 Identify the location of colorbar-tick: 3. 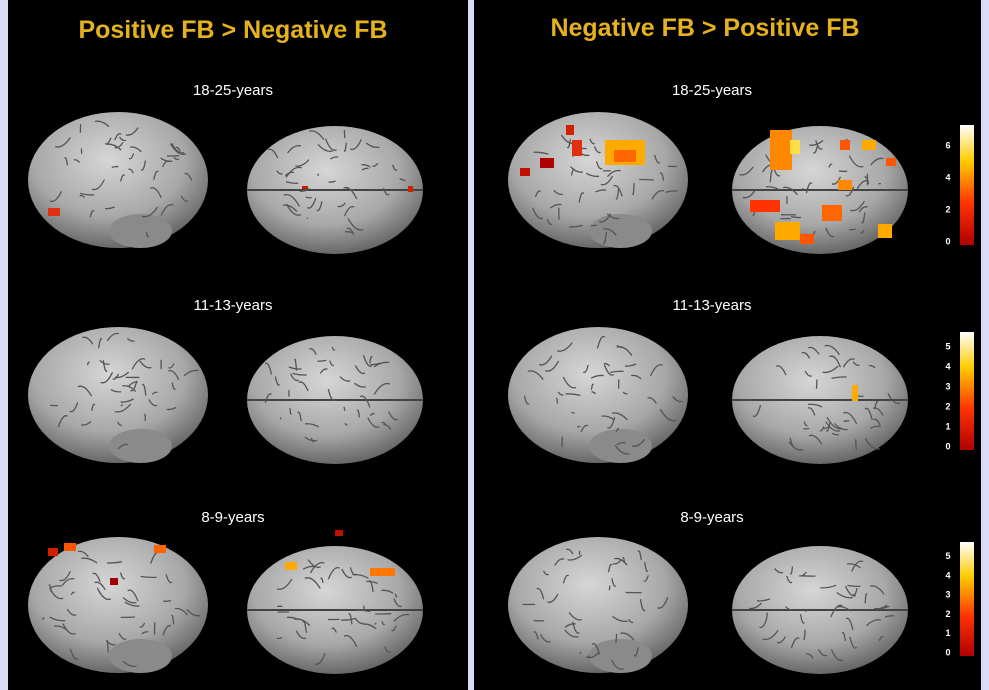
(947, 386).